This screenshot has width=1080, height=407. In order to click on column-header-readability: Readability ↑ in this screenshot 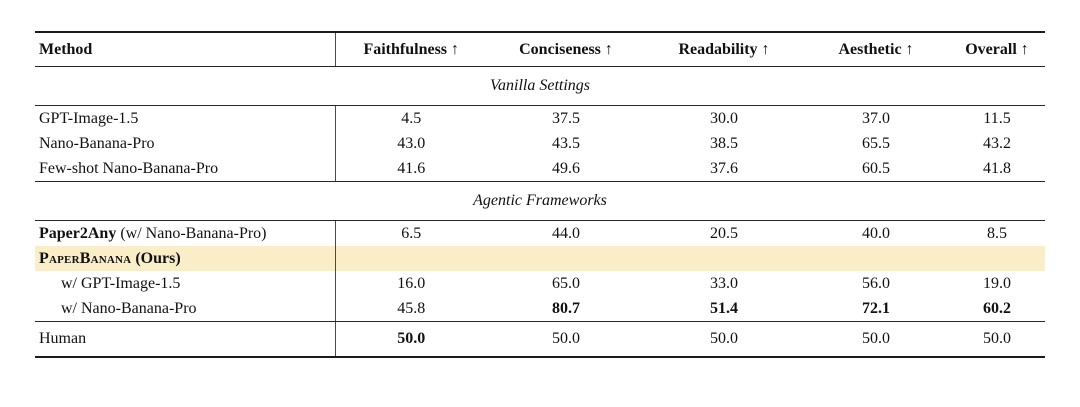, I will do `click(724, 49)`.